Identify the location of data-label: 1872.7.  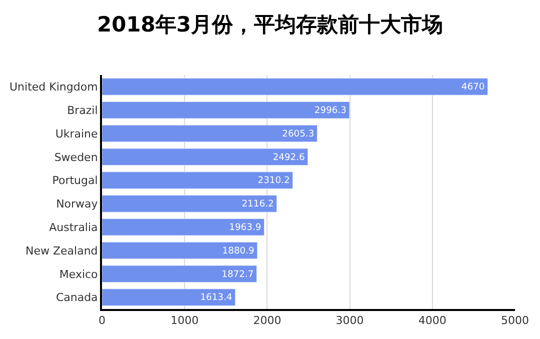
(238, 274).